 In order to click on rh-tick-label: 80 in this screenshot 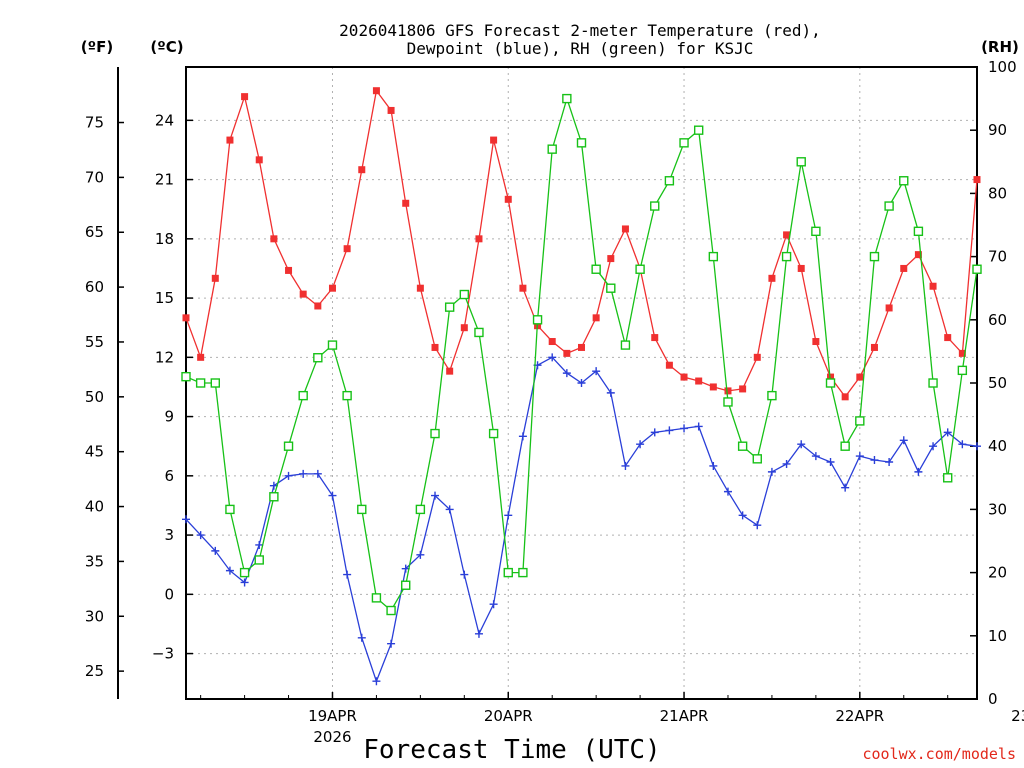, I will do `click(997, 193)`.